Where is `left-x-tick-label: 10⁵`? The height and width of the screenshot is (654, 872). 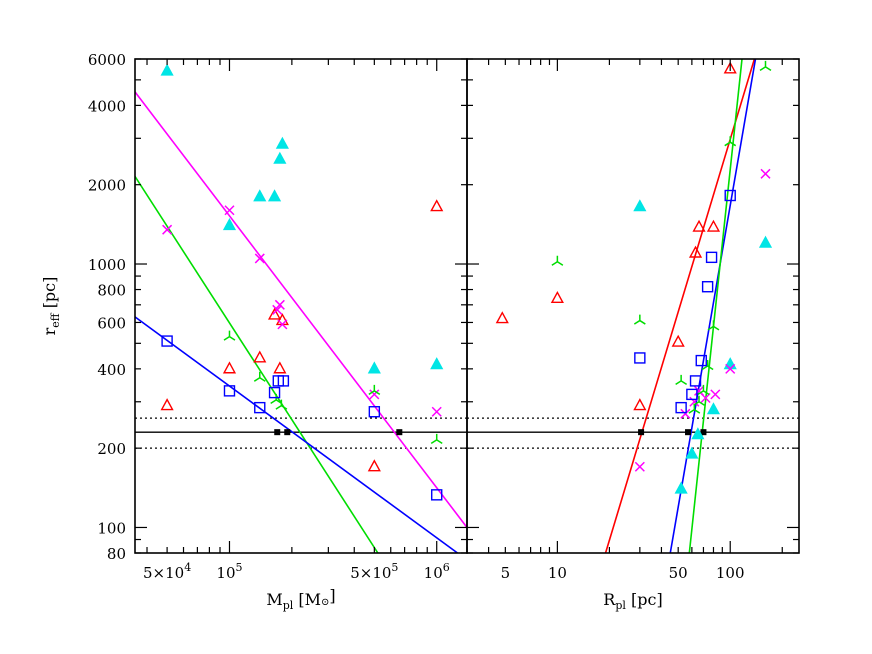
left-x-tick-label: 10⁵ is located at coordinates (229, 571).